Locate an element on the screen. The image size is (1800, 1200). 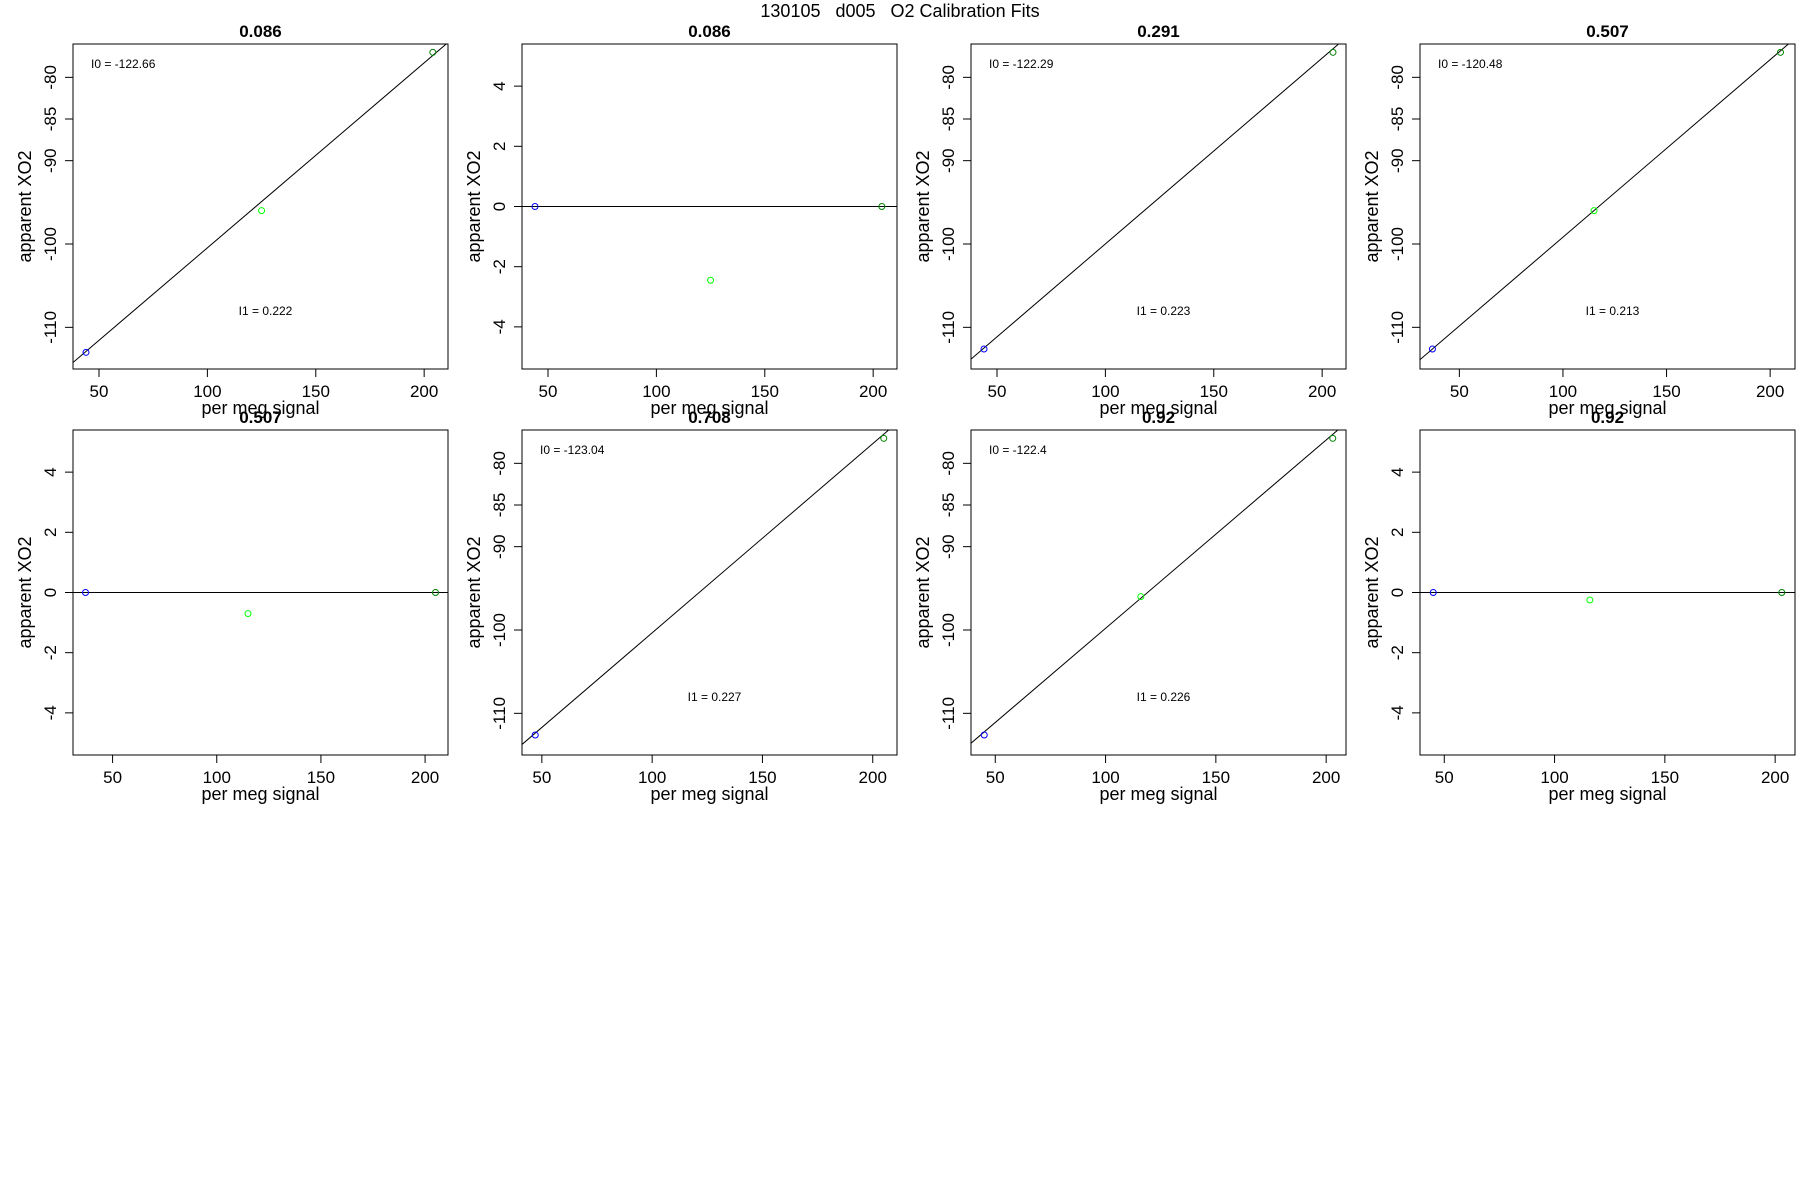
panel-7-y-axis-label: apparent XO2 is located at coordinates (923, 592).